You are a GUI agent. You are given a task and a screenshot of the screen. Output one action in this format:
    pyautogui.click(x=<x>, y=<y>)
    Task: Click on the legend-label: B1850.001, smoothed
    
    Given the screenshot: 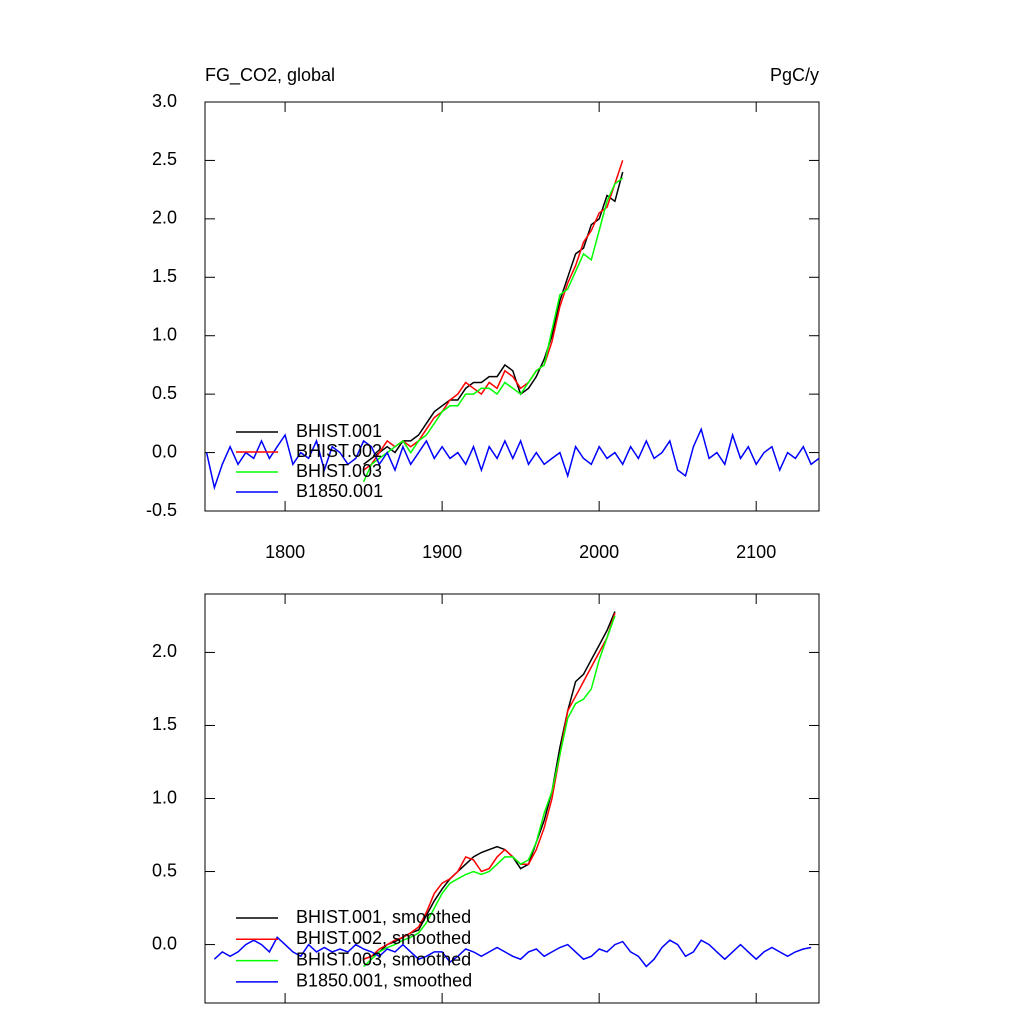 What is the action you would take?
    pyautogui.click(x=384, y=981)
    